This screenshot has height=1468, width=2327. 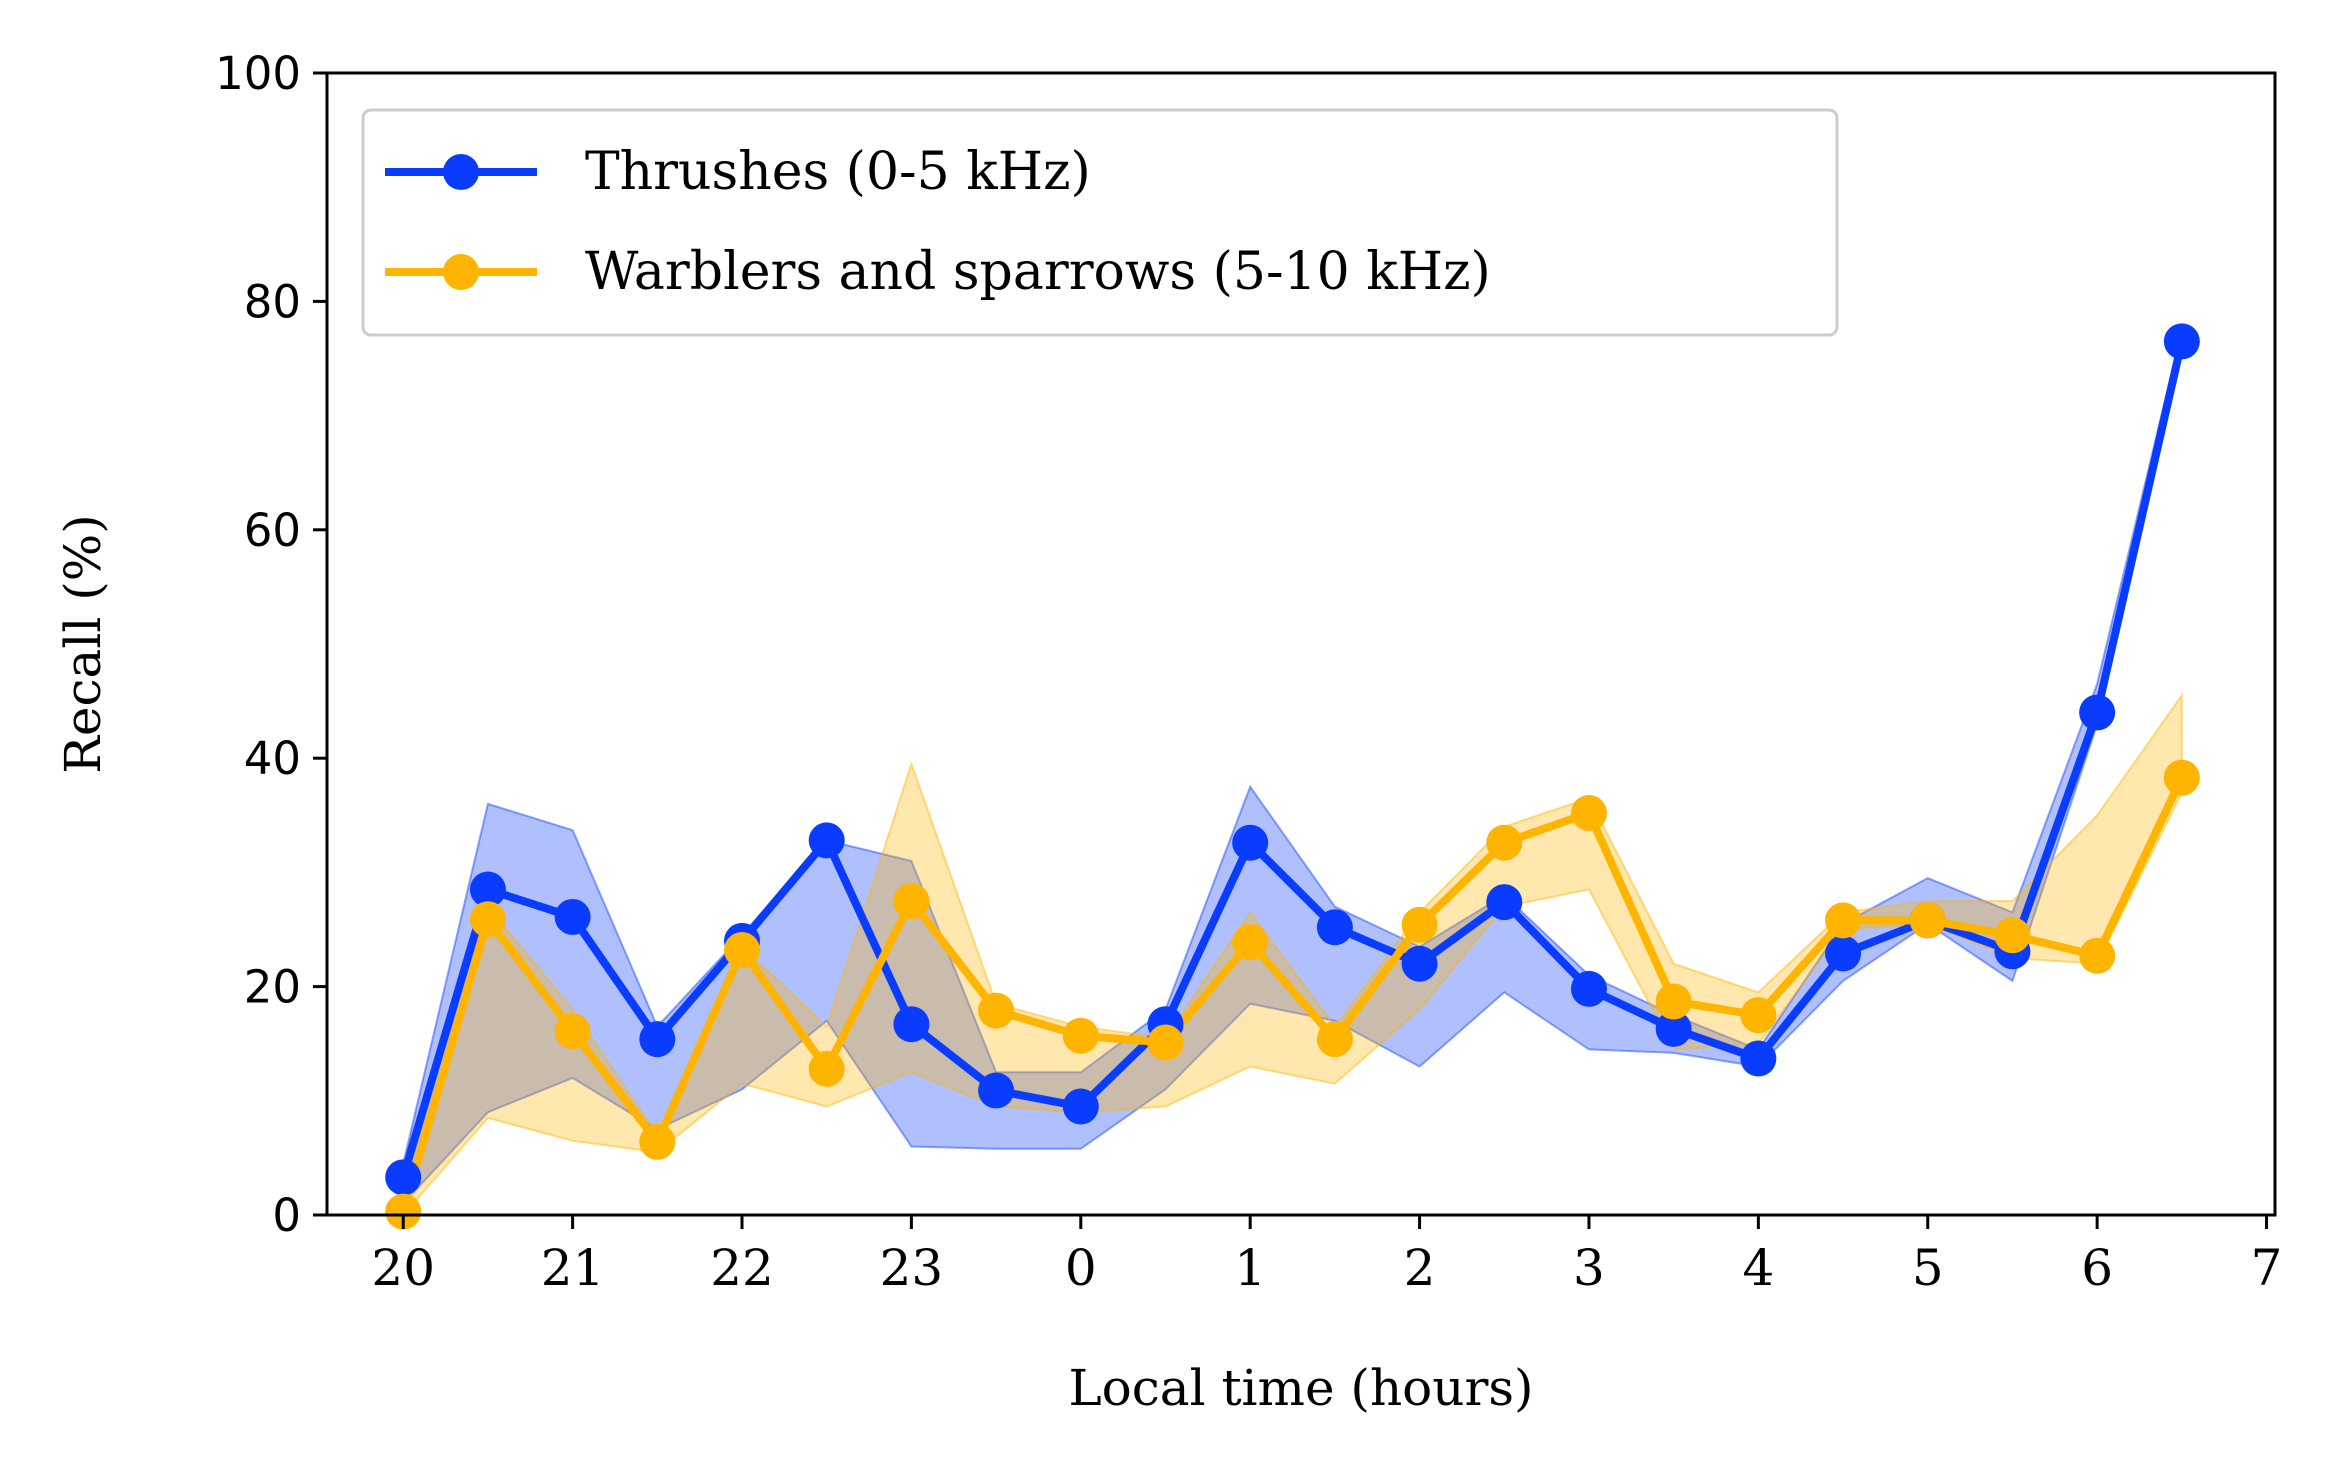 I want to click on x-tick-label: 1, so click(x=1250, y=1268).